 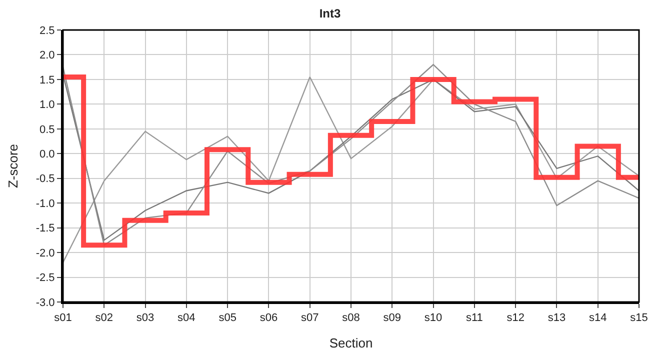 What do you see at coordinates (639, 318) in the screenshot?
I see `x-tick-label: s15` at bounding box center [639, 318].